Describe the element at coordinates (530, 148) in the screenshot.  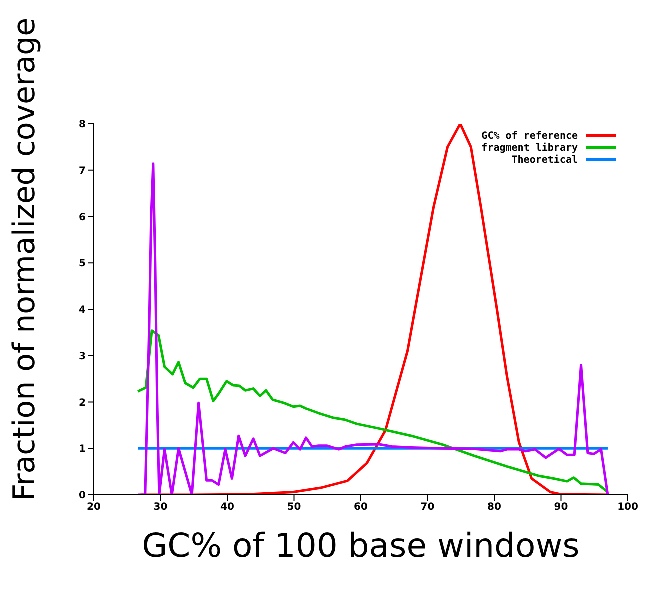
I see `legend-label: fragment library` at that location.